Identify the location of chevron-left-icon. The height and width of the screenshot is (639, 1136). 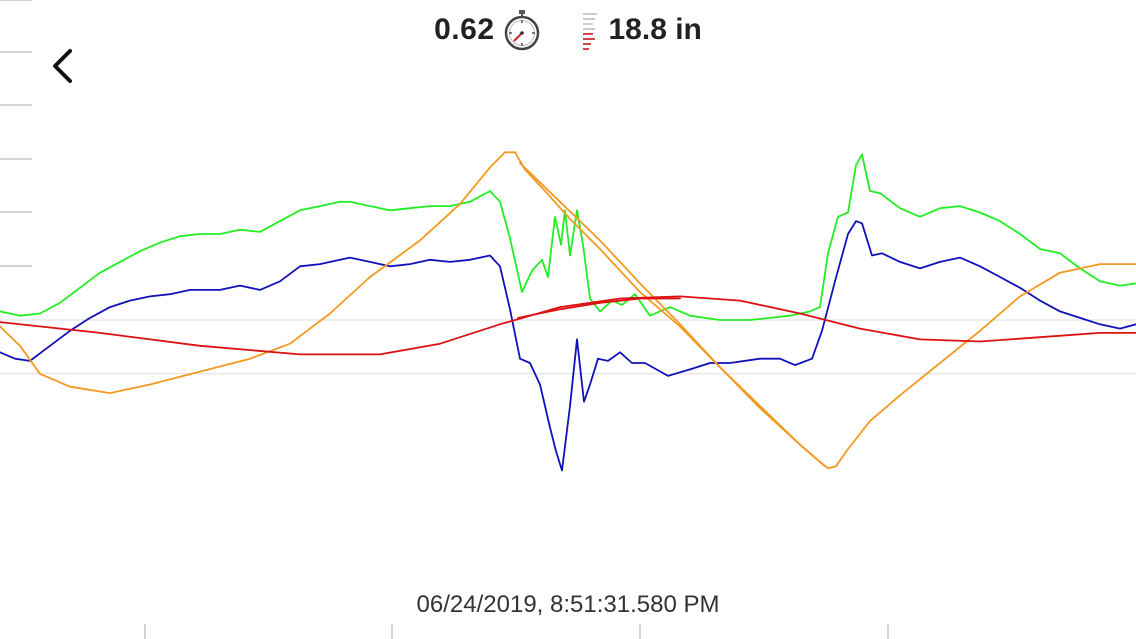
(62, 66).